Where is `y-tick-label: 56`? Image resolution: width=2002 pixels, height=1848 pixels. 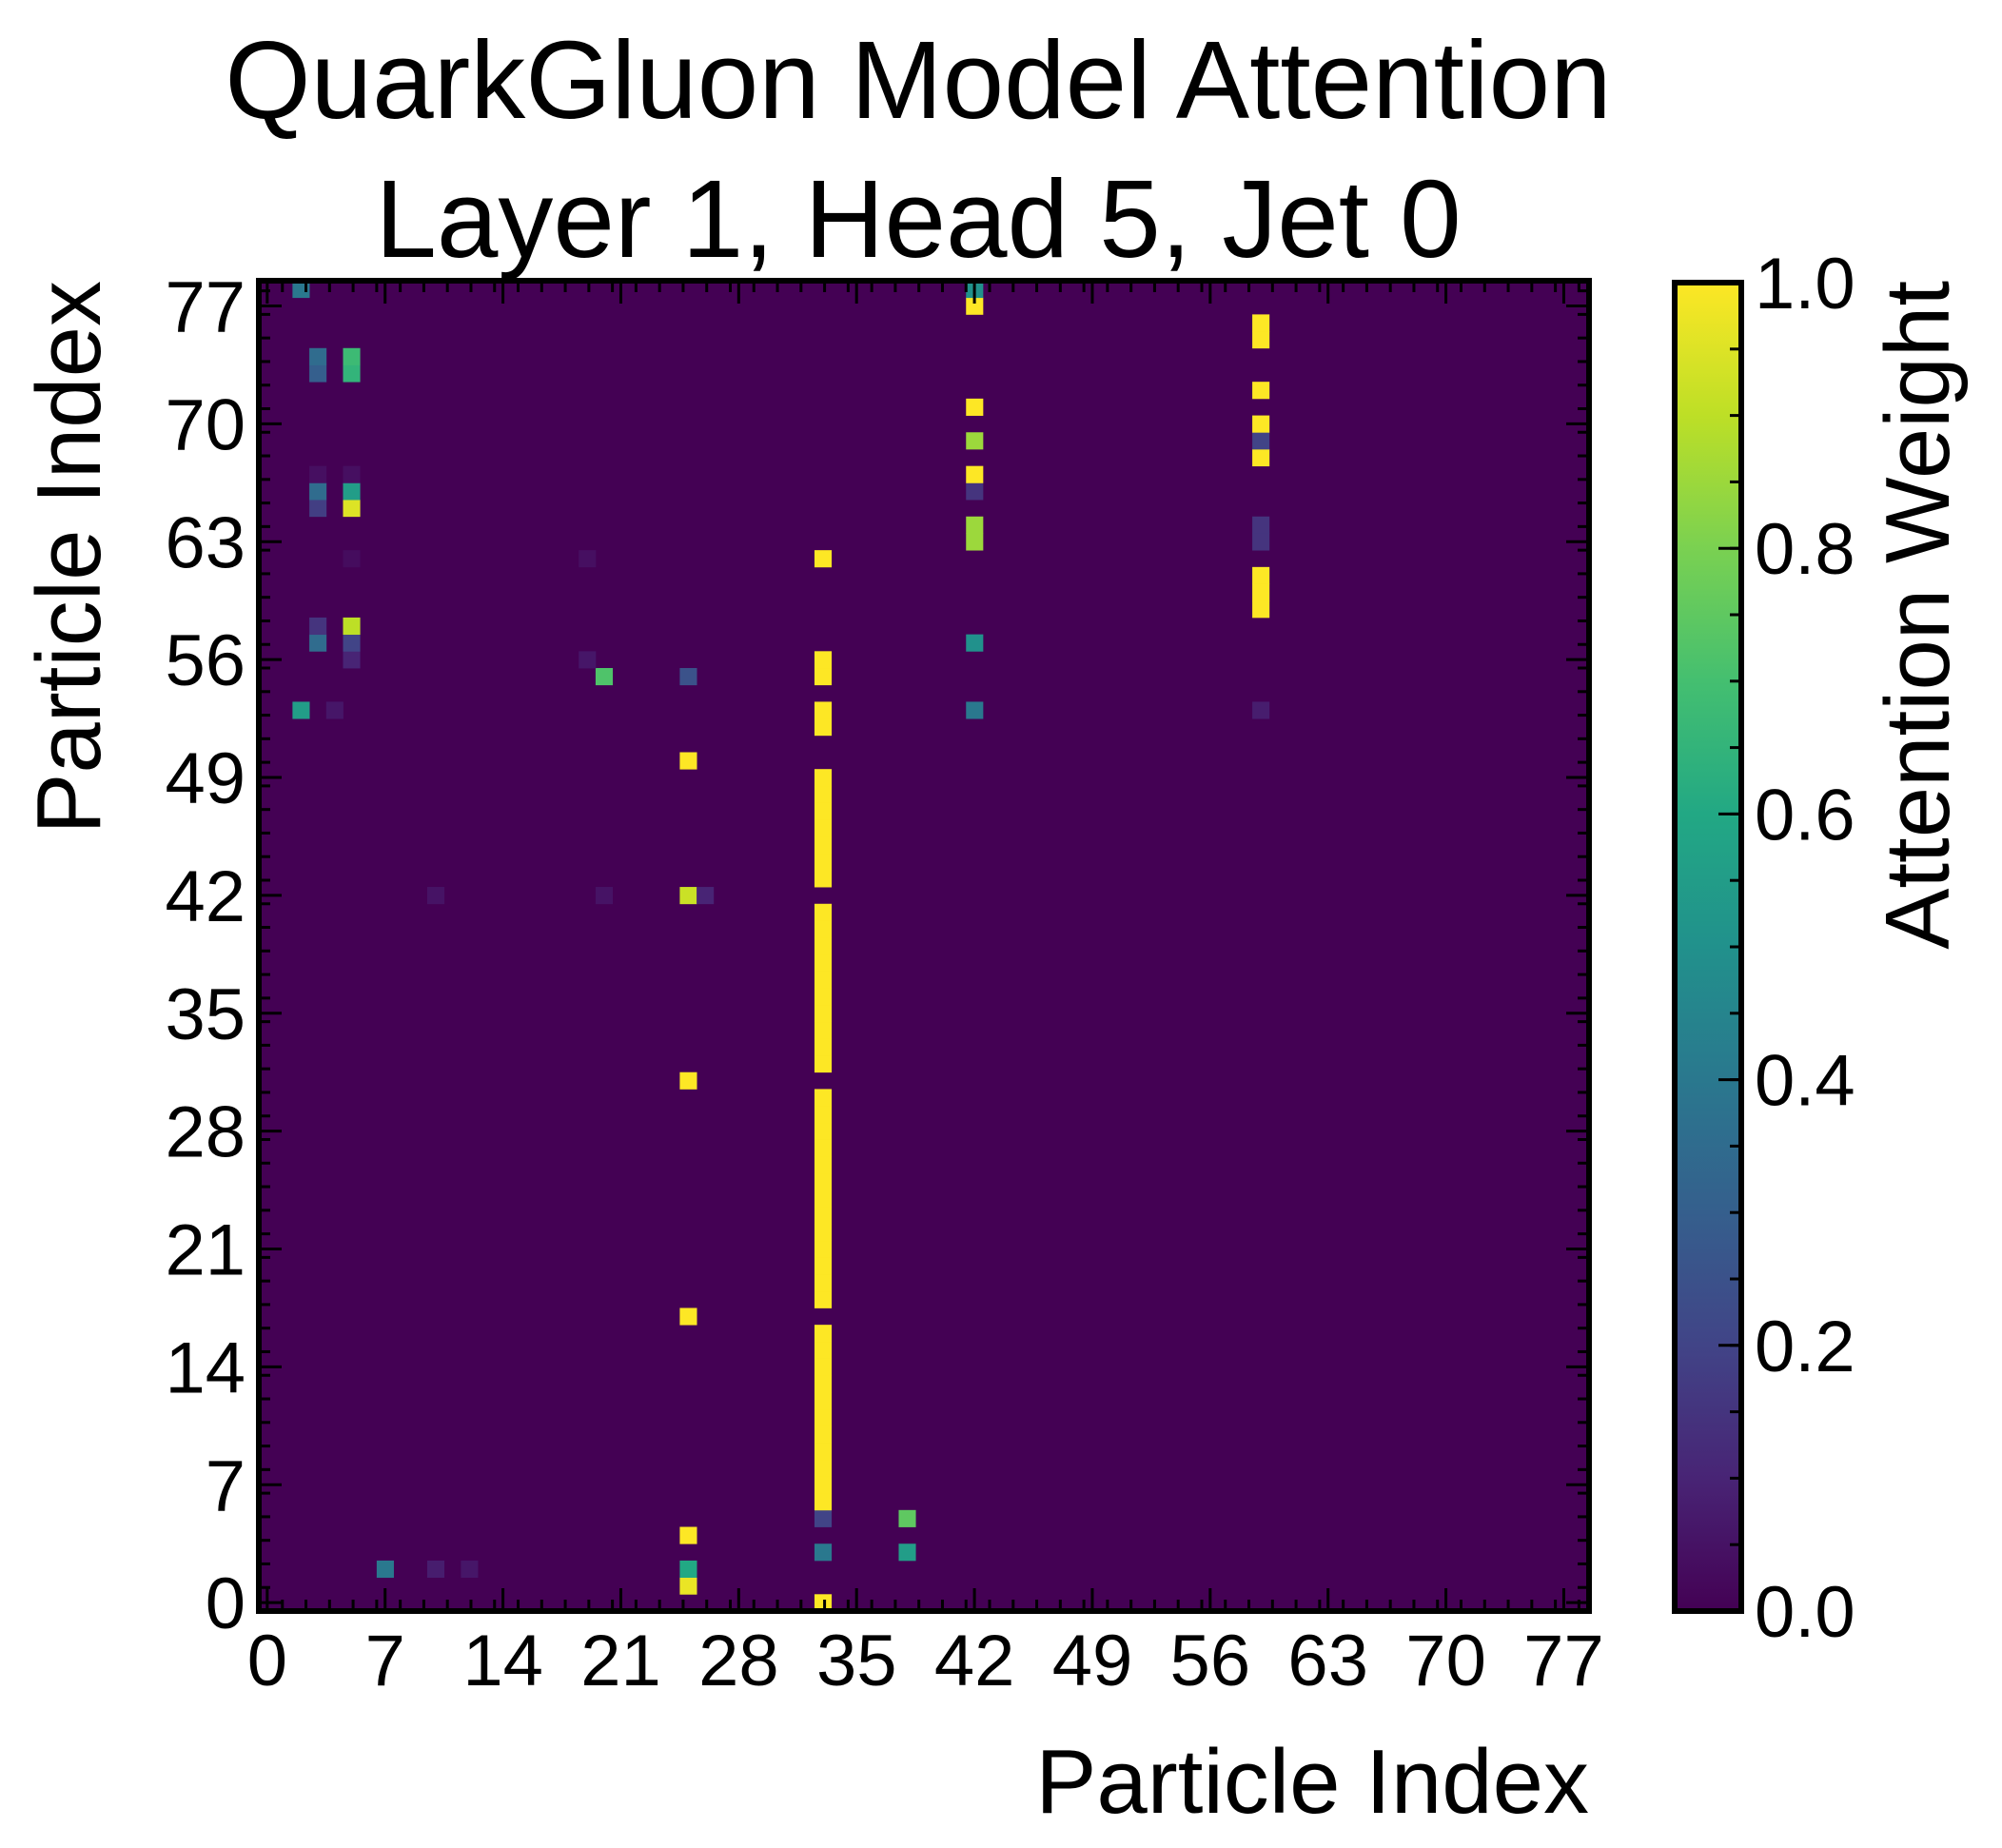 y-tick-label: 56 is located at coordinates (205, 660).